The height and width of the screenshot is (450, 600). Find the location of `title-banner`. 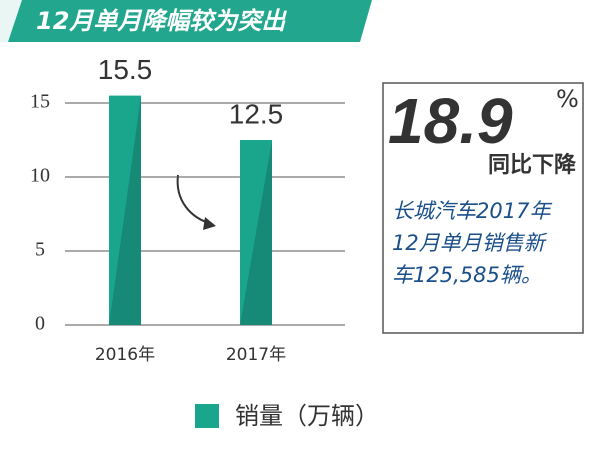

title-banner is located at coordinates (186, 21).